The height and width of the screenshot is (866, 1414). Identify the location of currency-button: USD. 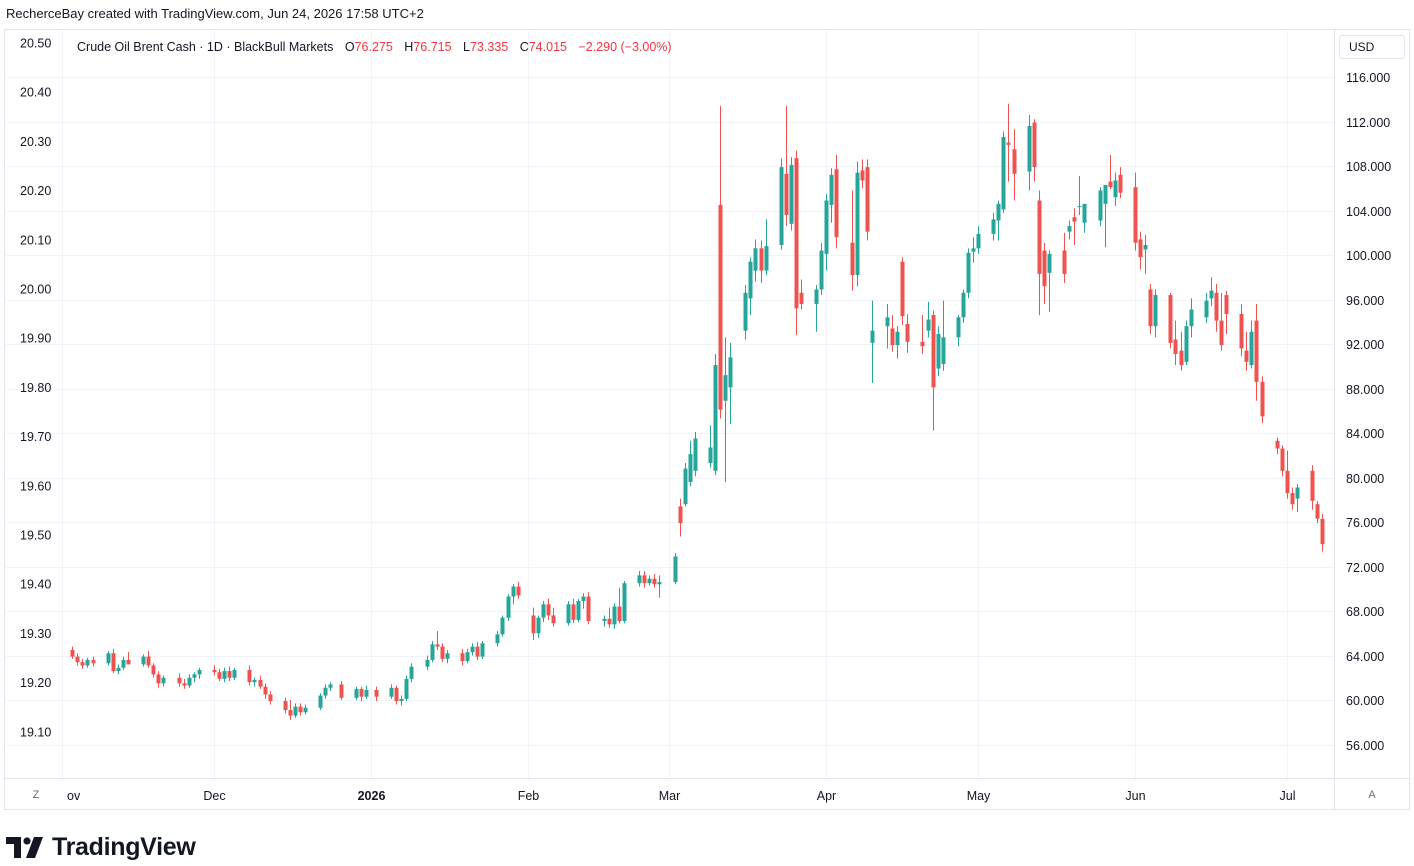
(1372, 47).